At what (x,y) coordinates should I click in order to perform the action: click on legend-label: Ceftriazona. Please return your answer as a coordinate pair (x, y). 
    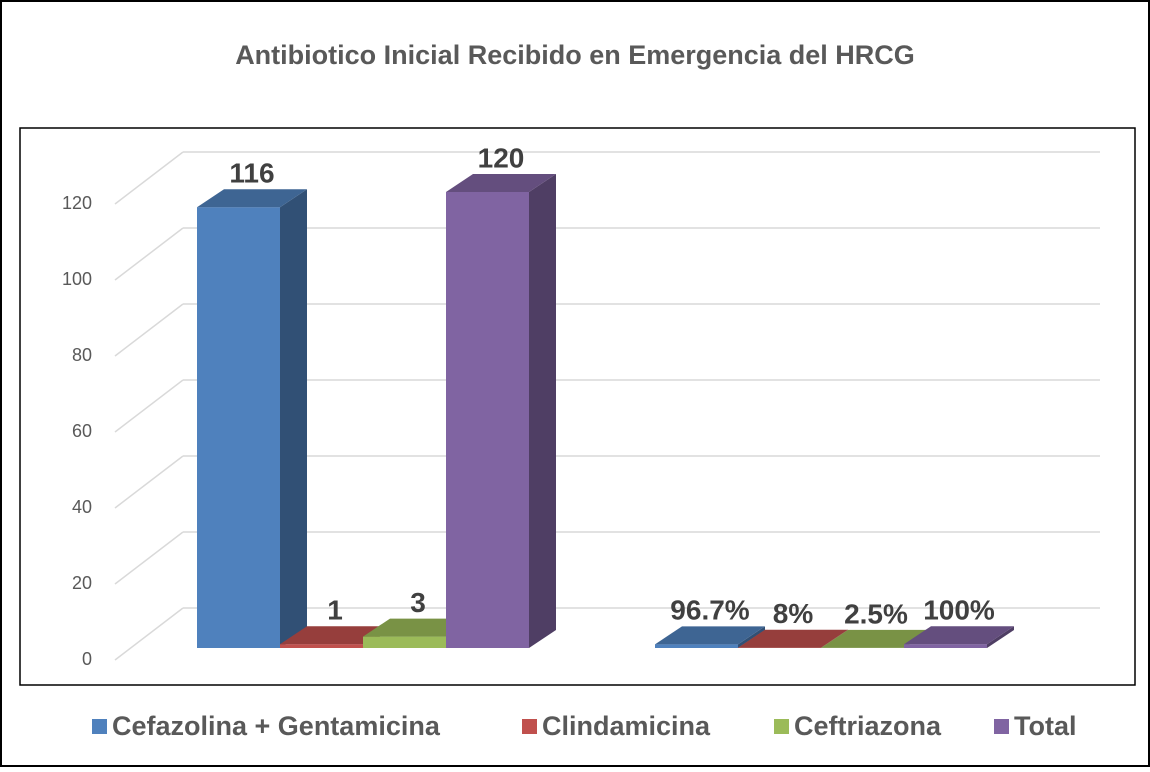
    Looking at the image, I should click on (868, 726).